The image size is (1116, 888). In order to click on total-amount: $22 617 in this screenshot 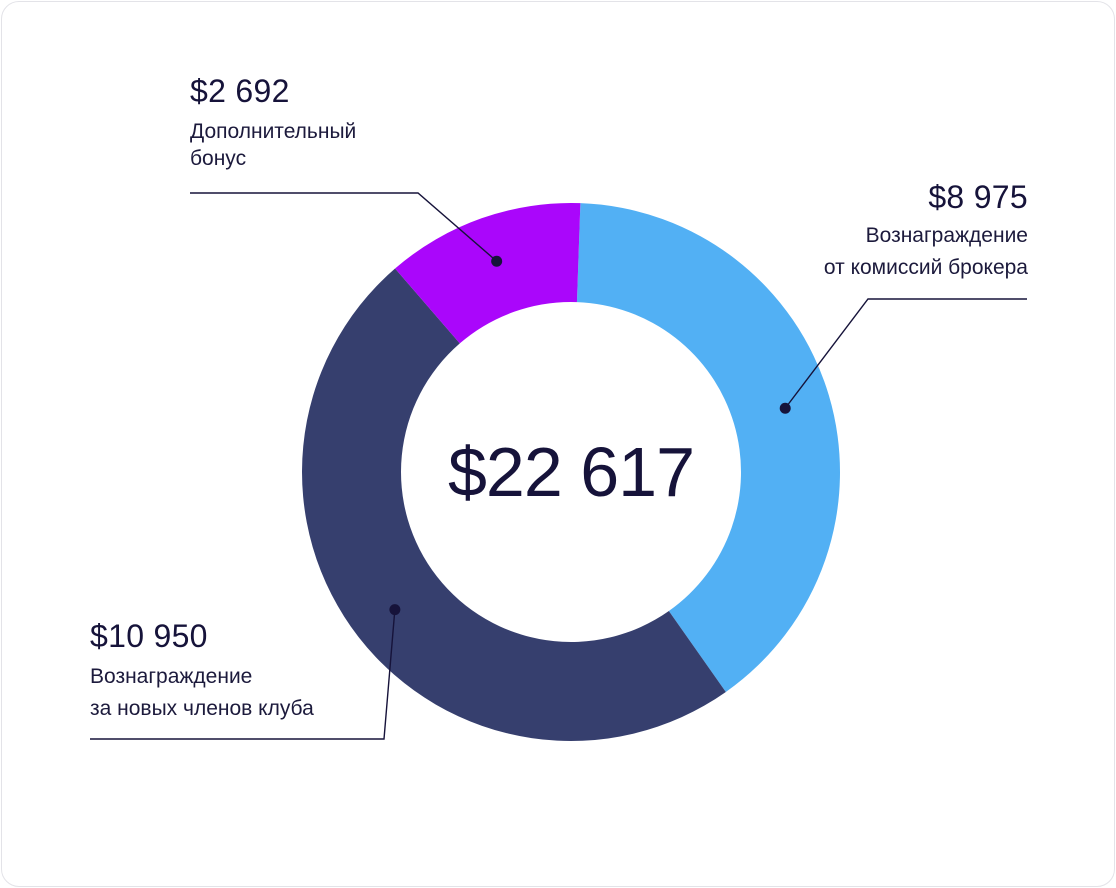, I will do `click(571, 472)`.